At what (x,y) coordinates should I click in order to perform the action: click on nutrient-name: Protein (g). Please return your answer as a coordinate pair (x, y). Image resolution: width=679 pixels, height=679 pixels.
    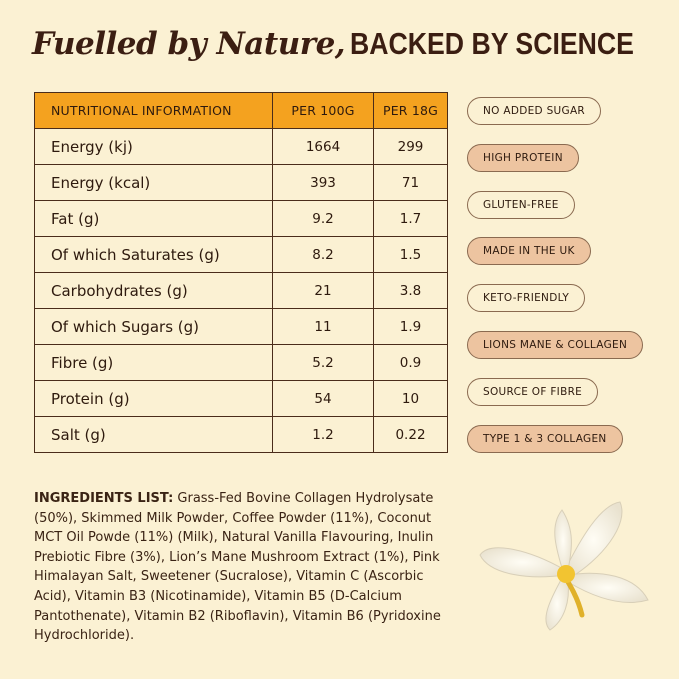
    Looking at the image, I should click on (153, 398).